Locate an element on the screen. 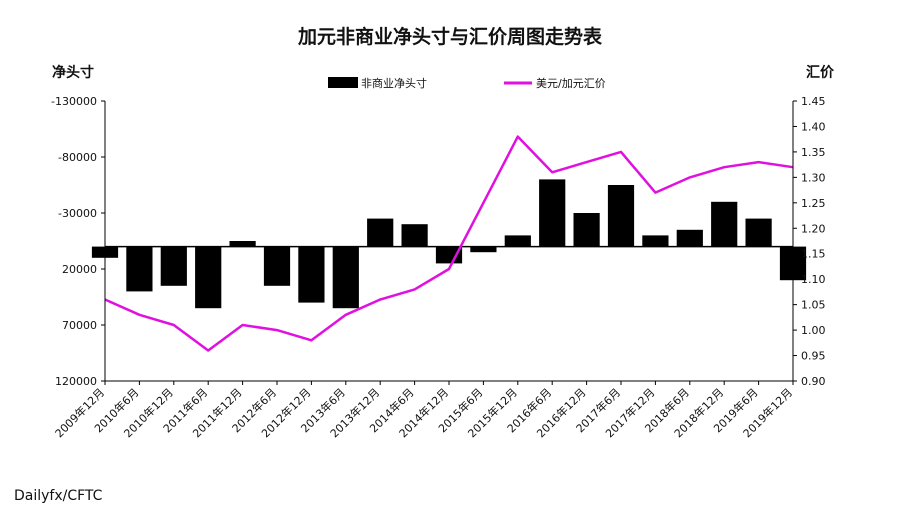 This screenshot has height=532, width=915. left-tick-label: 20000 is located at coordinates (79, 269).